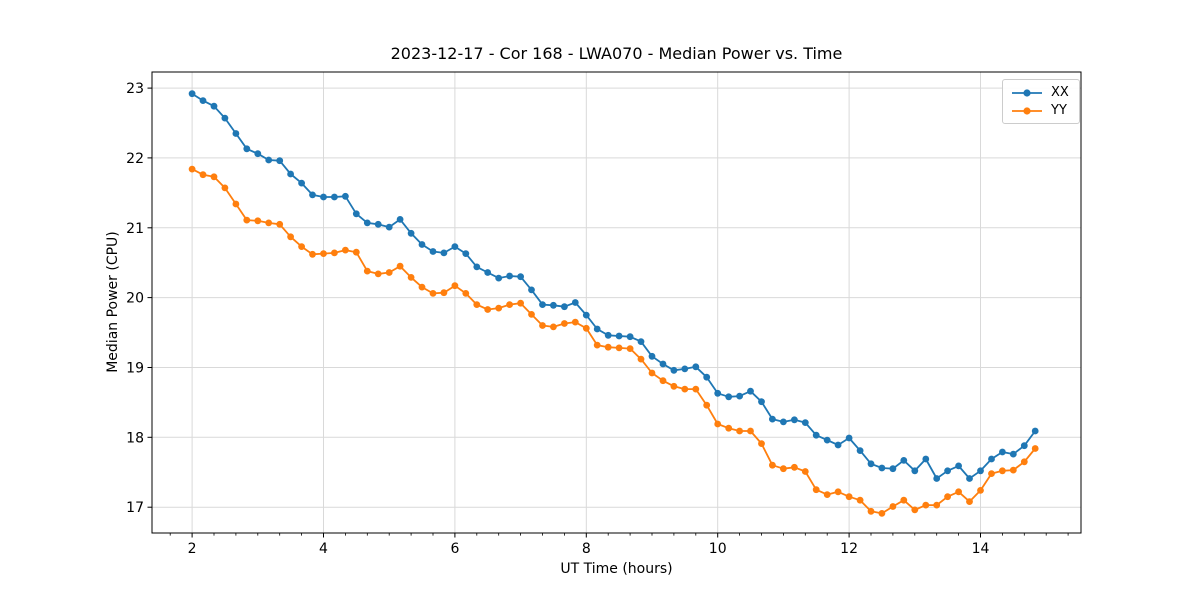 The width and height of the screenshot is (1200, 600). I want to click on y-tick-label: 21, so click(135, 229).